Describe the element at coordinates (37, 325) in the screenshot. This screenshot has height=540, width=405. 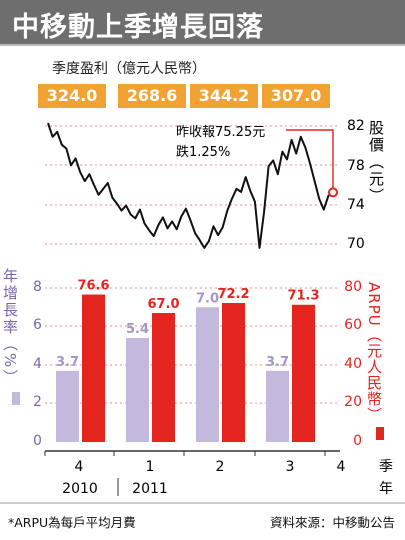
I see `left-tick-6: 6` at that location.